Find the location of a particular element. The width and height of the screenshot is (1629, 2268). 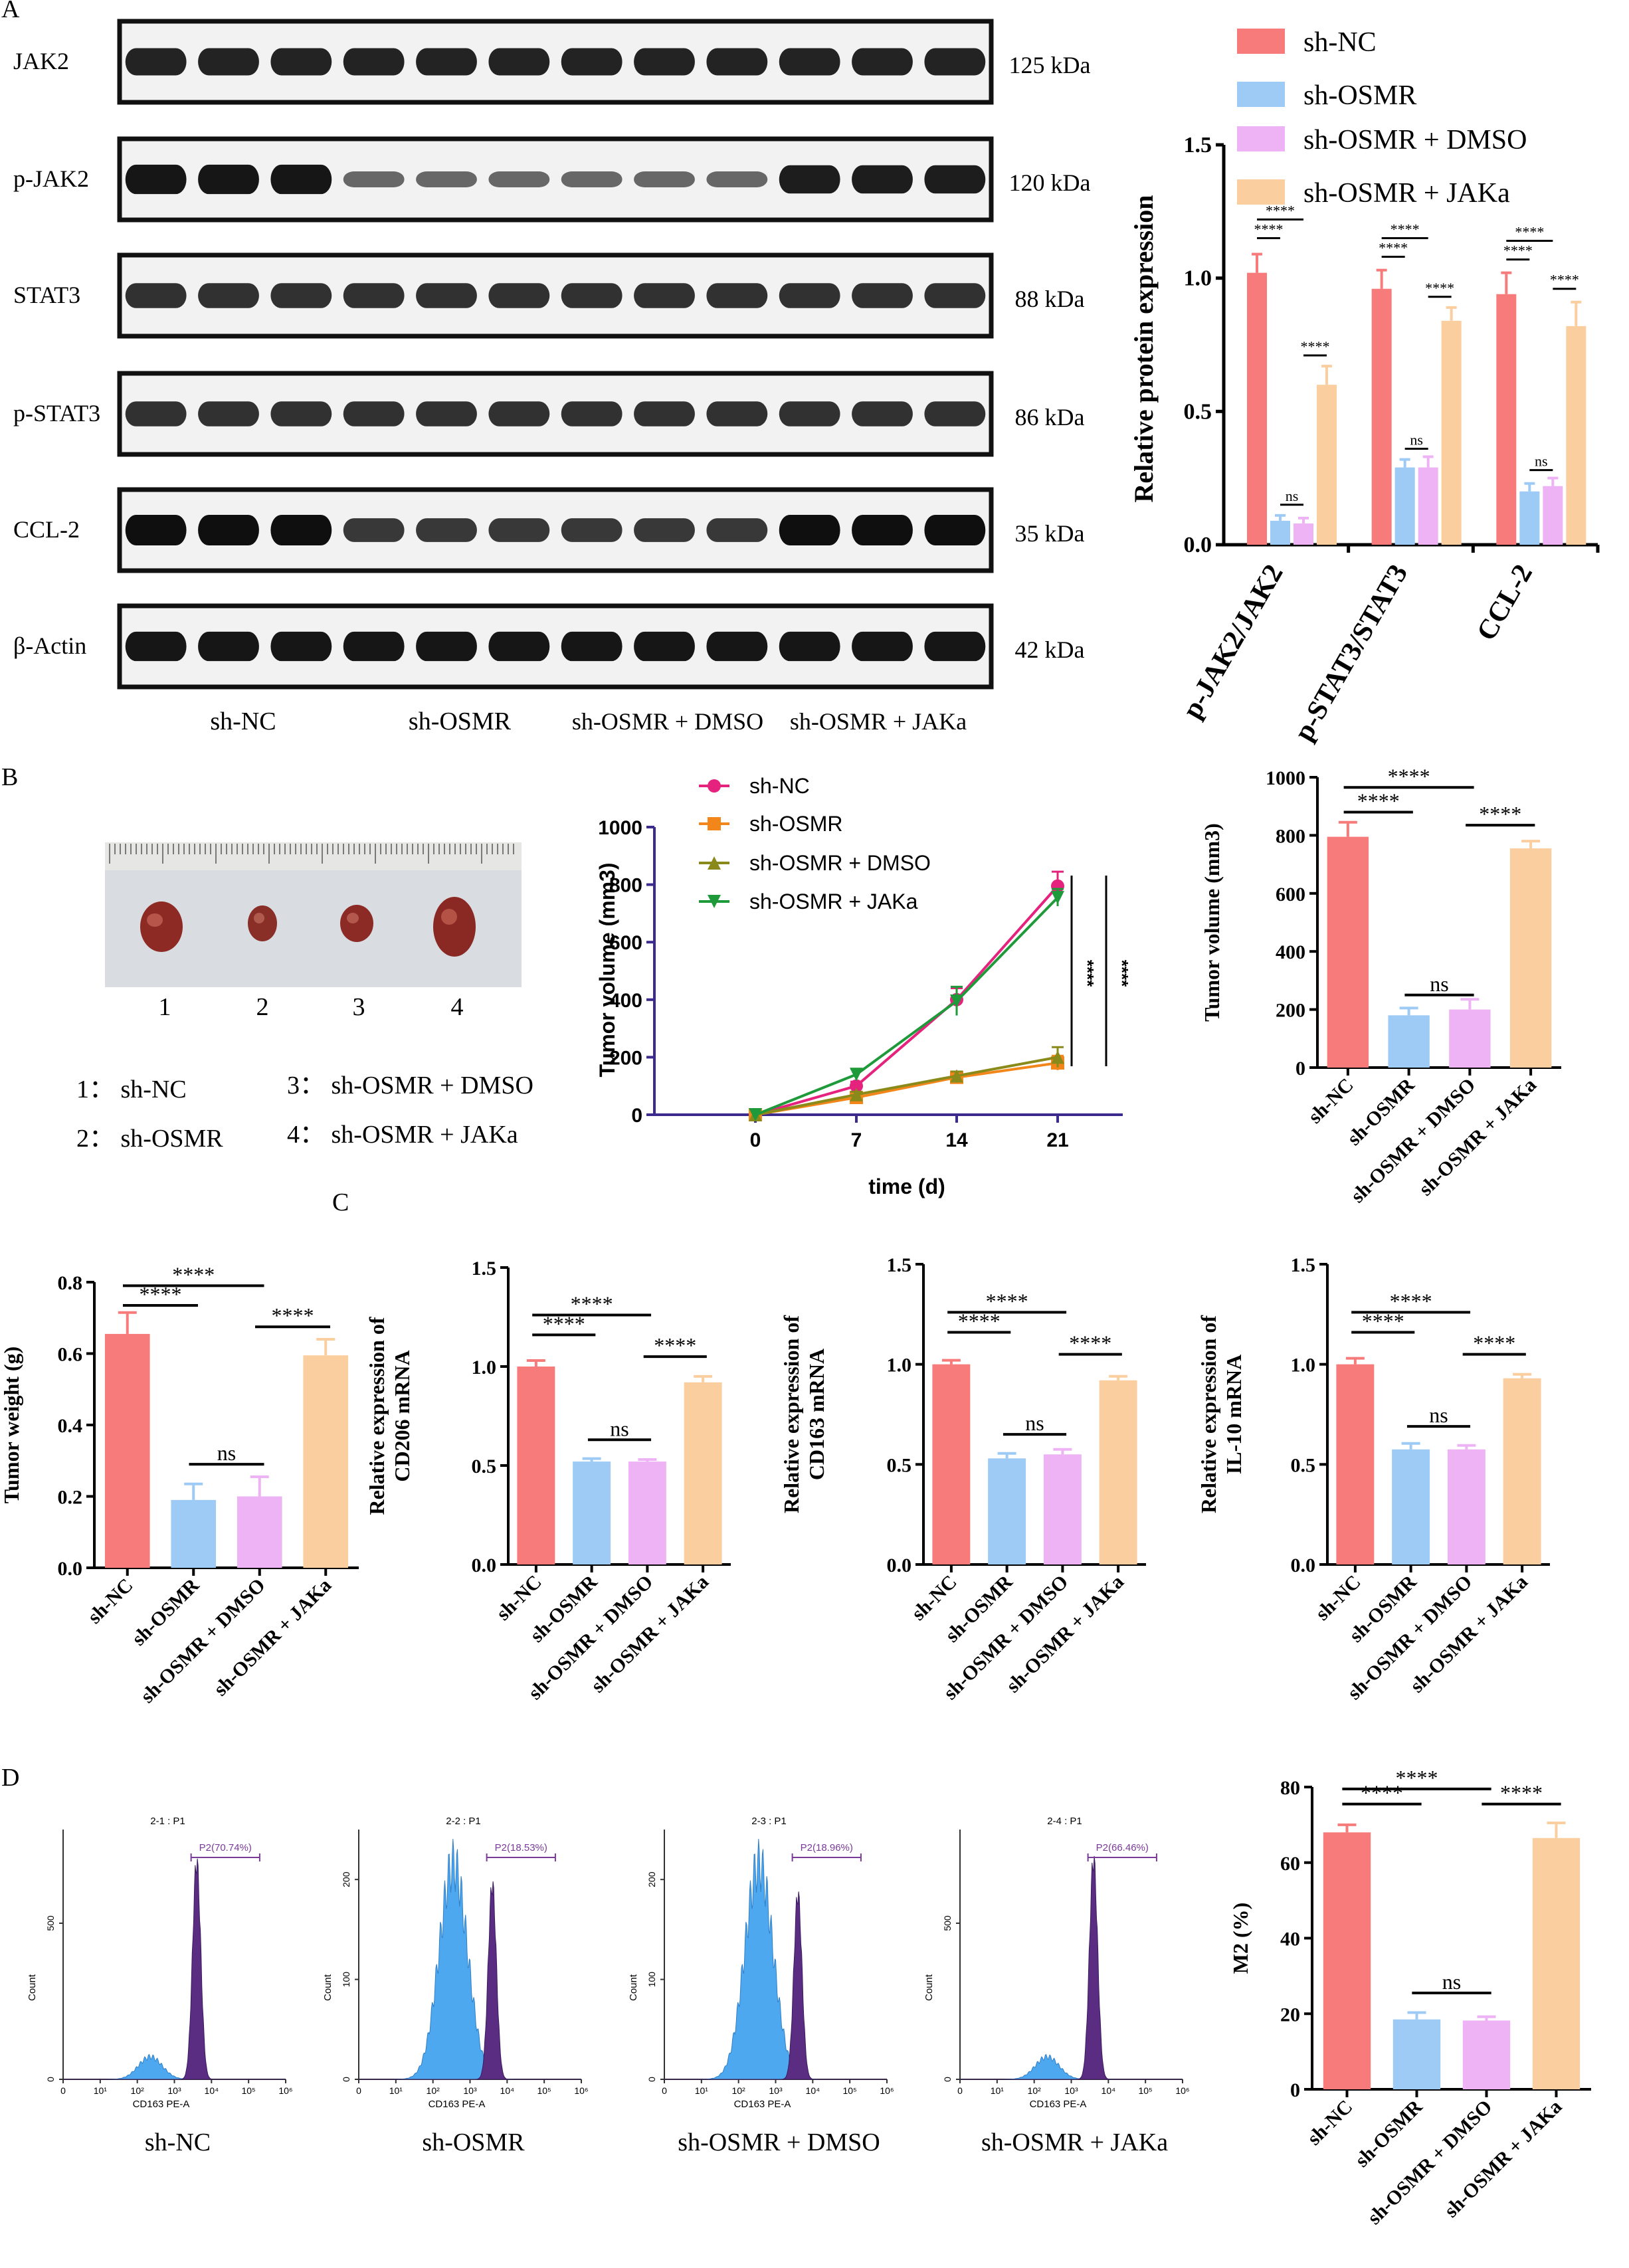

band-kda: 86 kDa is located at coordinates (1050, 417).